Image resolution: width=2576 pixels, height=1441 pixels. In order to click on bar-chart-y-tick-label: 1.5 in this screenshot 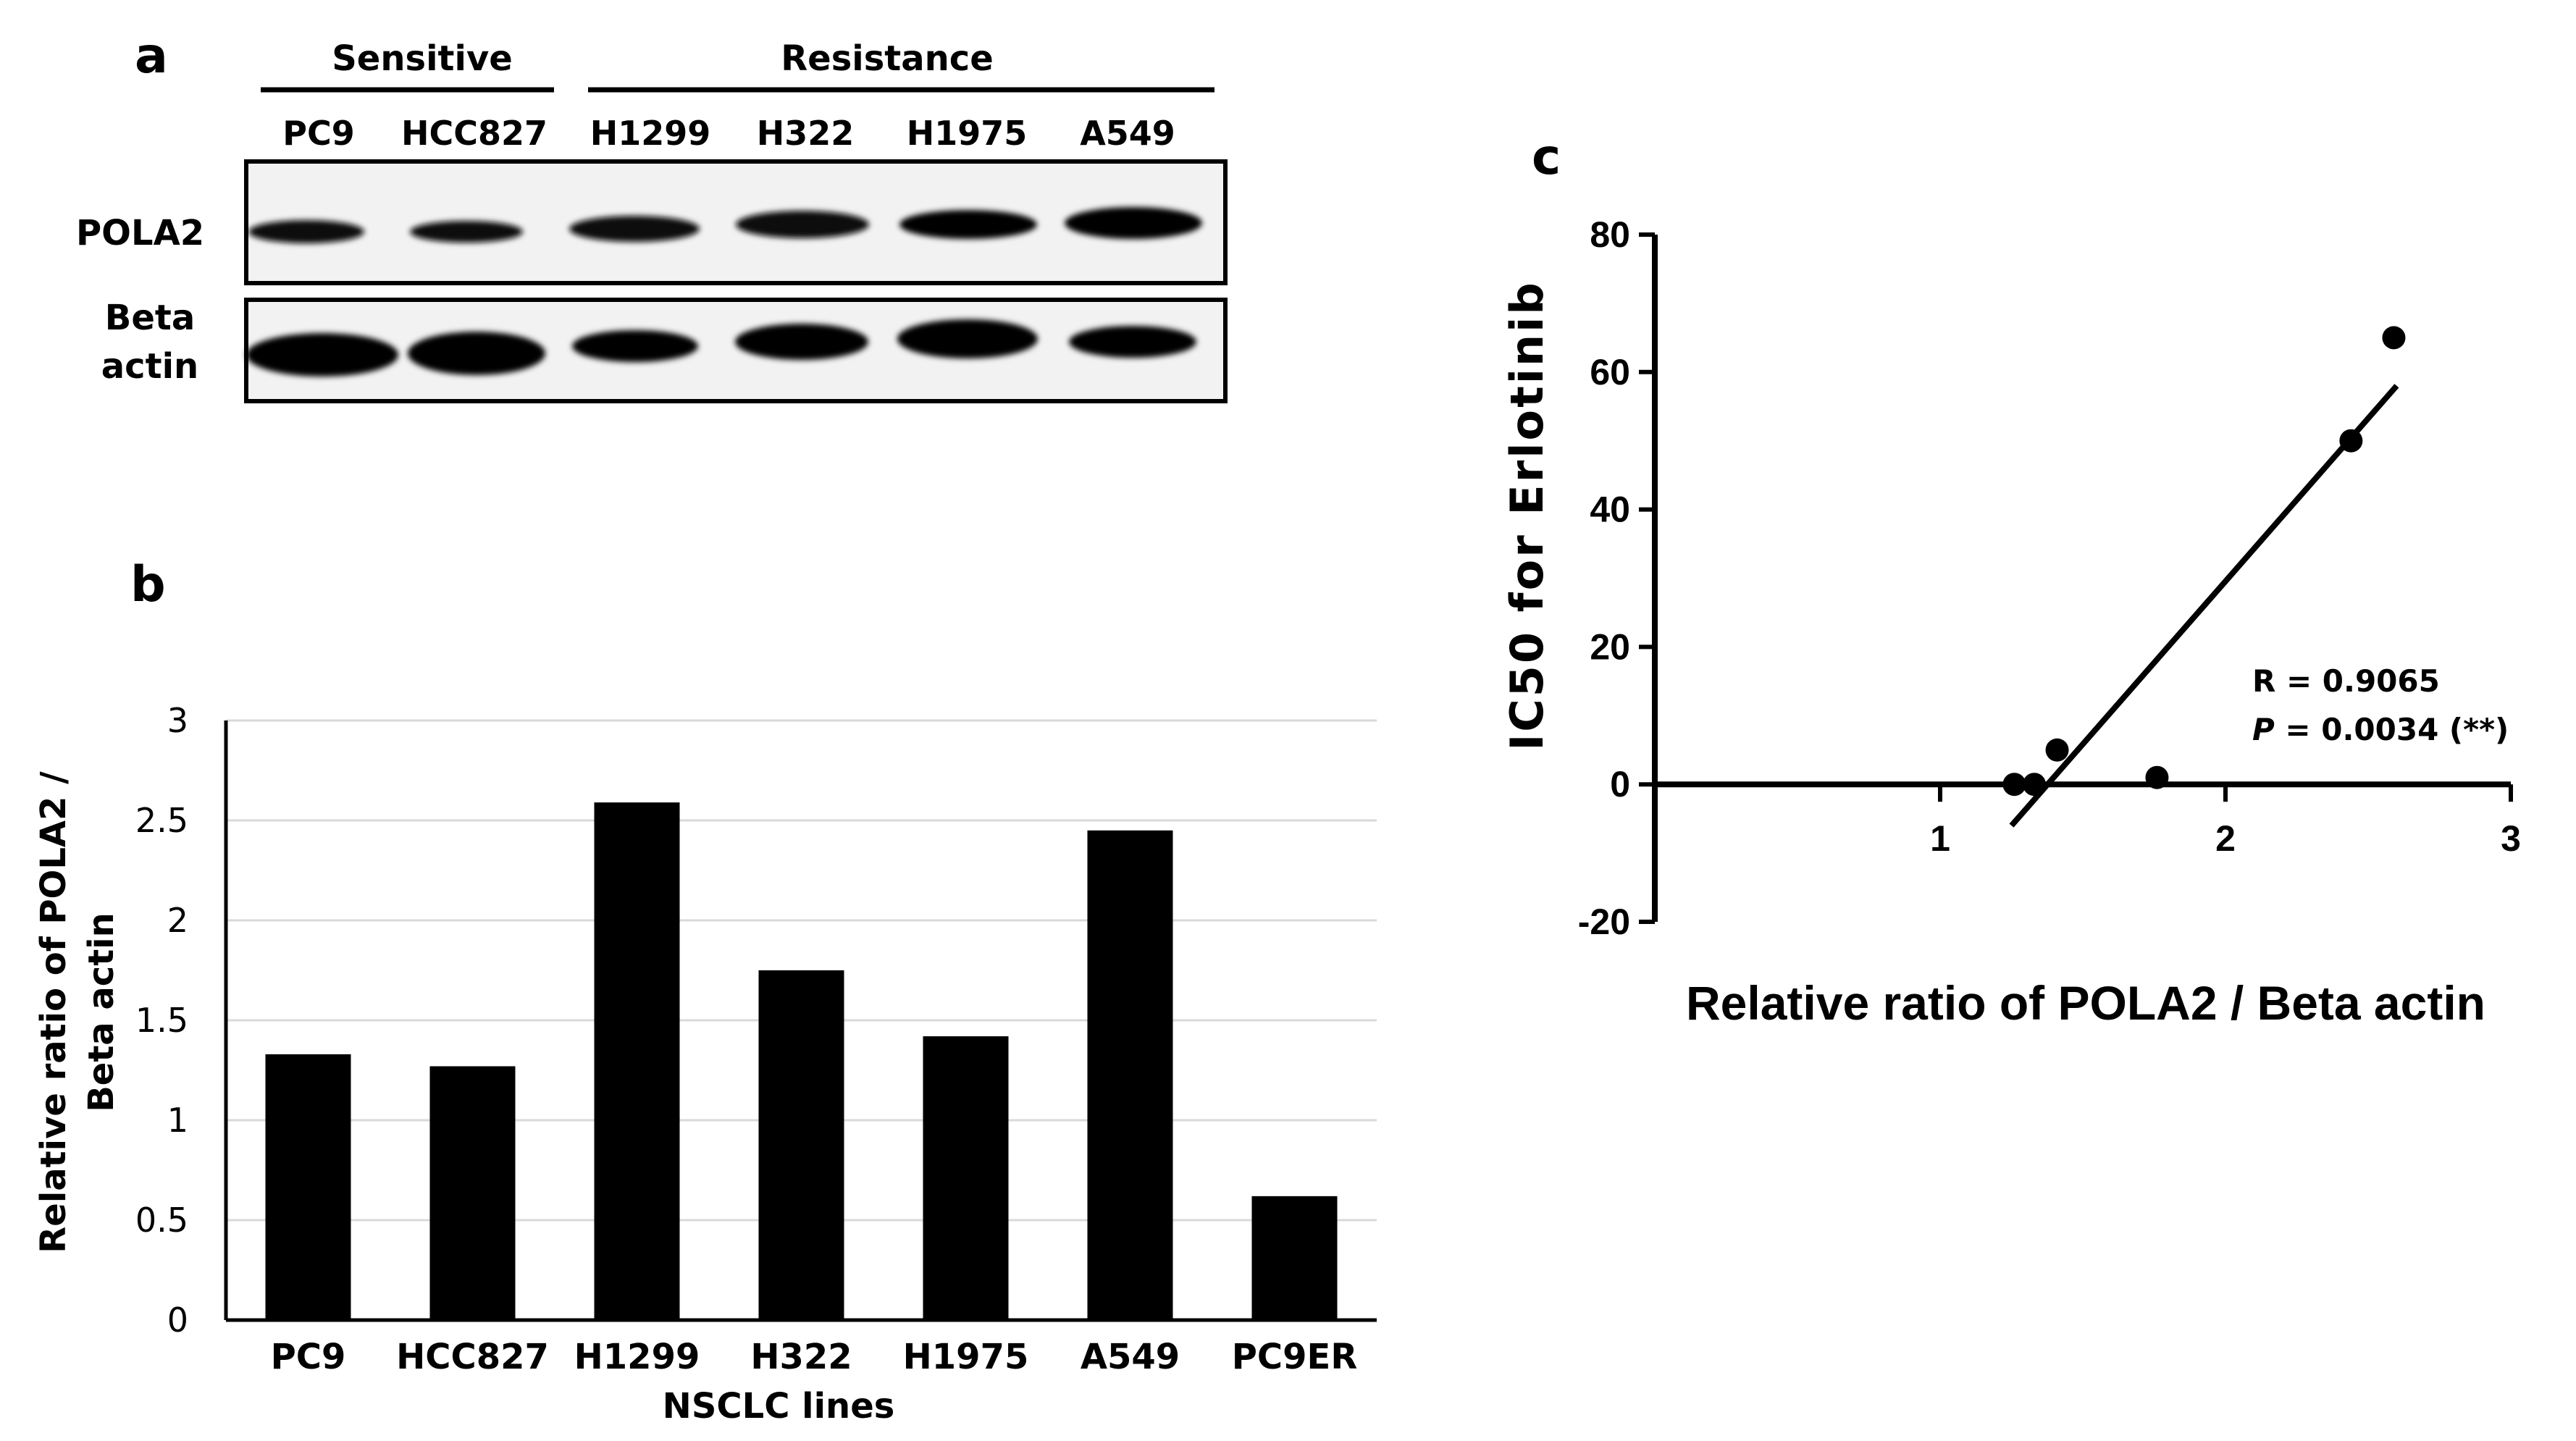, I will do `click(161, 1021)`.